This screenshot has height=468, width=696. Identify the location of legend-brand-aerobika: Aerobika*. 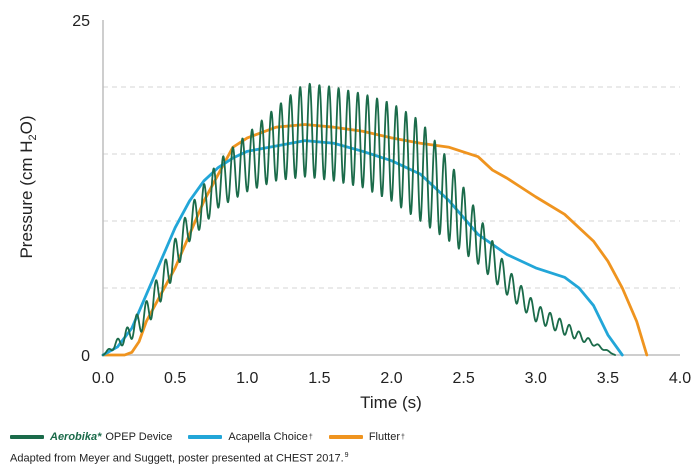
(76, 437).